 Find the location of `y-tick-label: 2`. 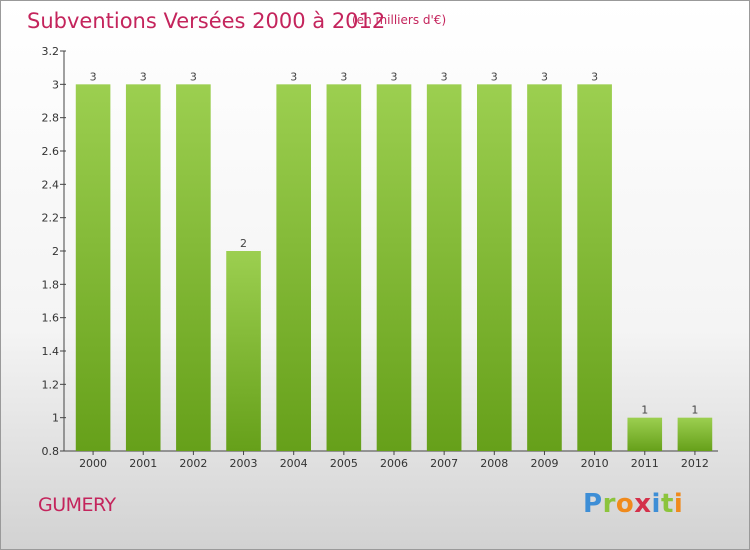

y-tick-label: 2 is located at coordinates (55, 251).